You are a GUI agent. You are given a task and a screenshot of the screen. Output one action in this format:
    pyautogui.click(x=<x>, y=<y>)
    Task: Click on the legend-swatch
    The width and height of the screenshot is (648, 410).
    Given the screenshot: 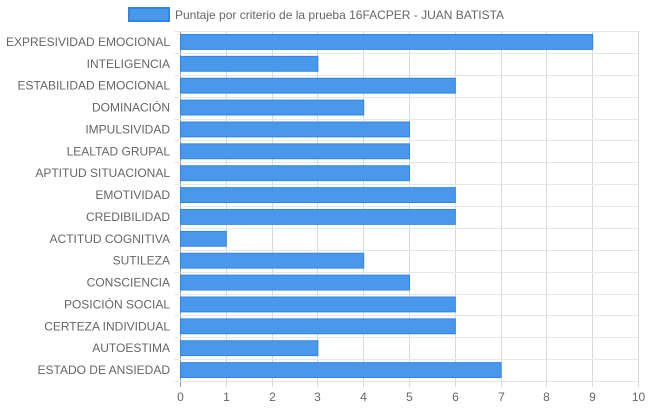 What is the action you would take?
    pyautogui.click(x=149, y=14)
    